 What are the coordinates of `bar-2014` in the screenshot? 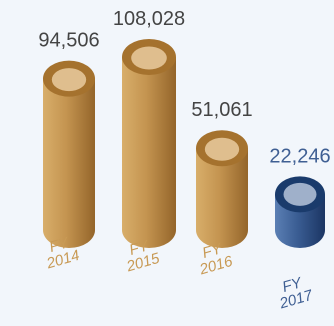 It's located at (69, 154).